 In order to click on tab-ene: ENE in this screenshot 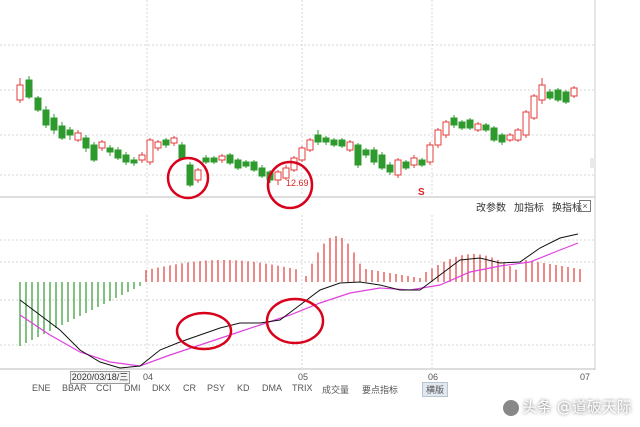, I will do `click(41, 388)`.